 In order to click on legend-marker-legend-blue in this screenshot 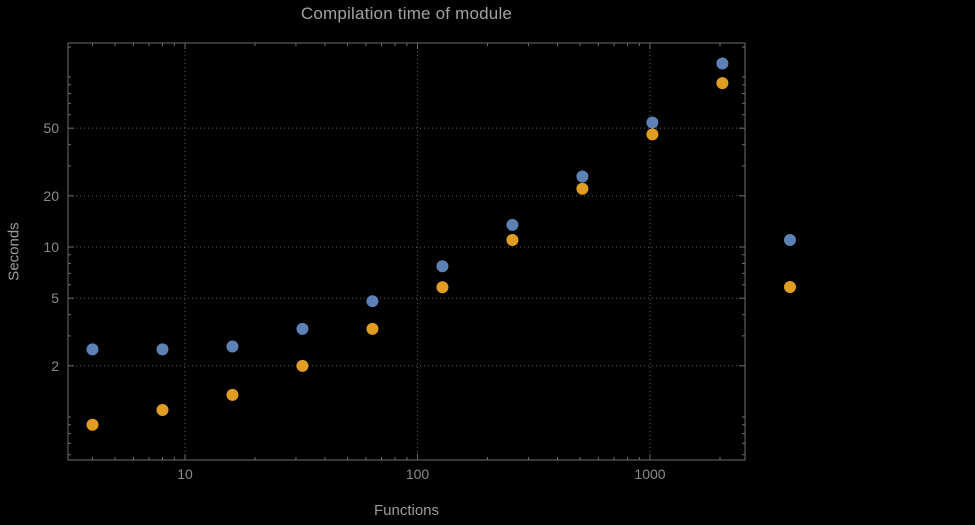, I will do `click(790, 240)`.